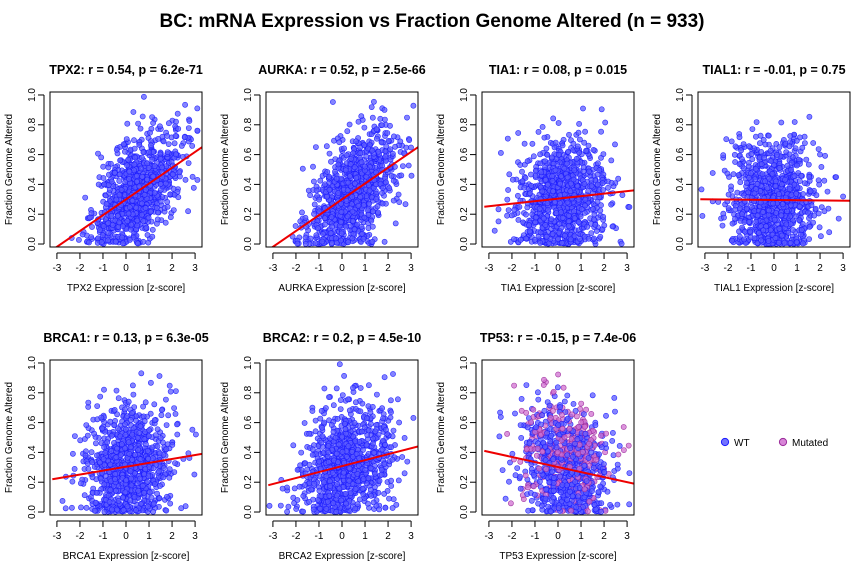 The width and height of the screenshot is (864, 576). What do you see at coordinates (411, 268) in the screenshot?
I see `x-tick-label: 3` at bounding box center [411, 268].